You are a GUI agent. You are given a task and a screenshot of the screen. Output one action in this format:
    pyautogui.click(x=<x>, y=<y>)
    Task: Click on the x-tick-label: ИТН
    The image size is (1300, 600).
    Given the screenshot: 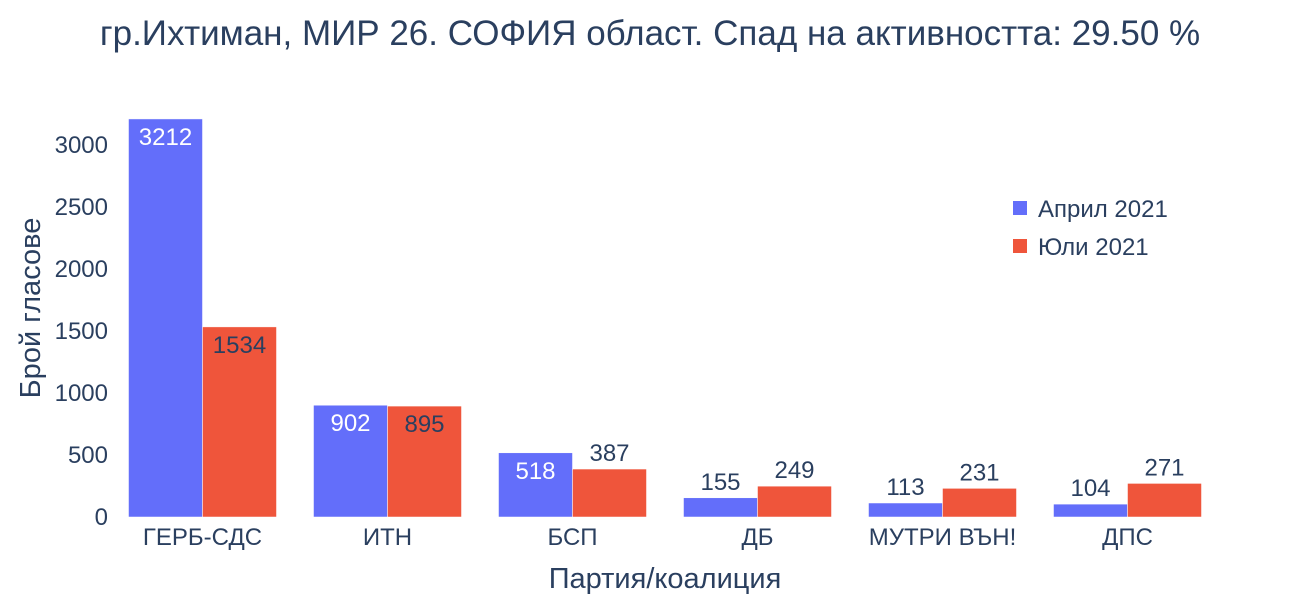 What is the action you would take?
    pyautogui.click(x=387, y=537)
    